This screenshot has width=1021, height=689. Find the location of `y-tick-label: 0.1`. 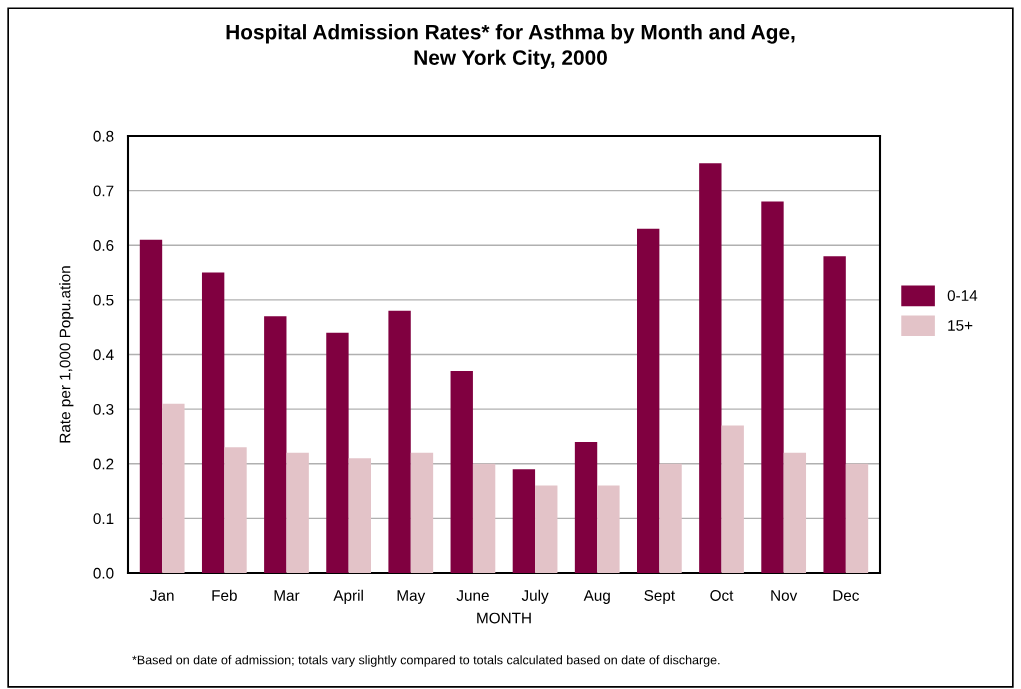

y-tick-label: 0.1 is located at coordinates (103, 519).